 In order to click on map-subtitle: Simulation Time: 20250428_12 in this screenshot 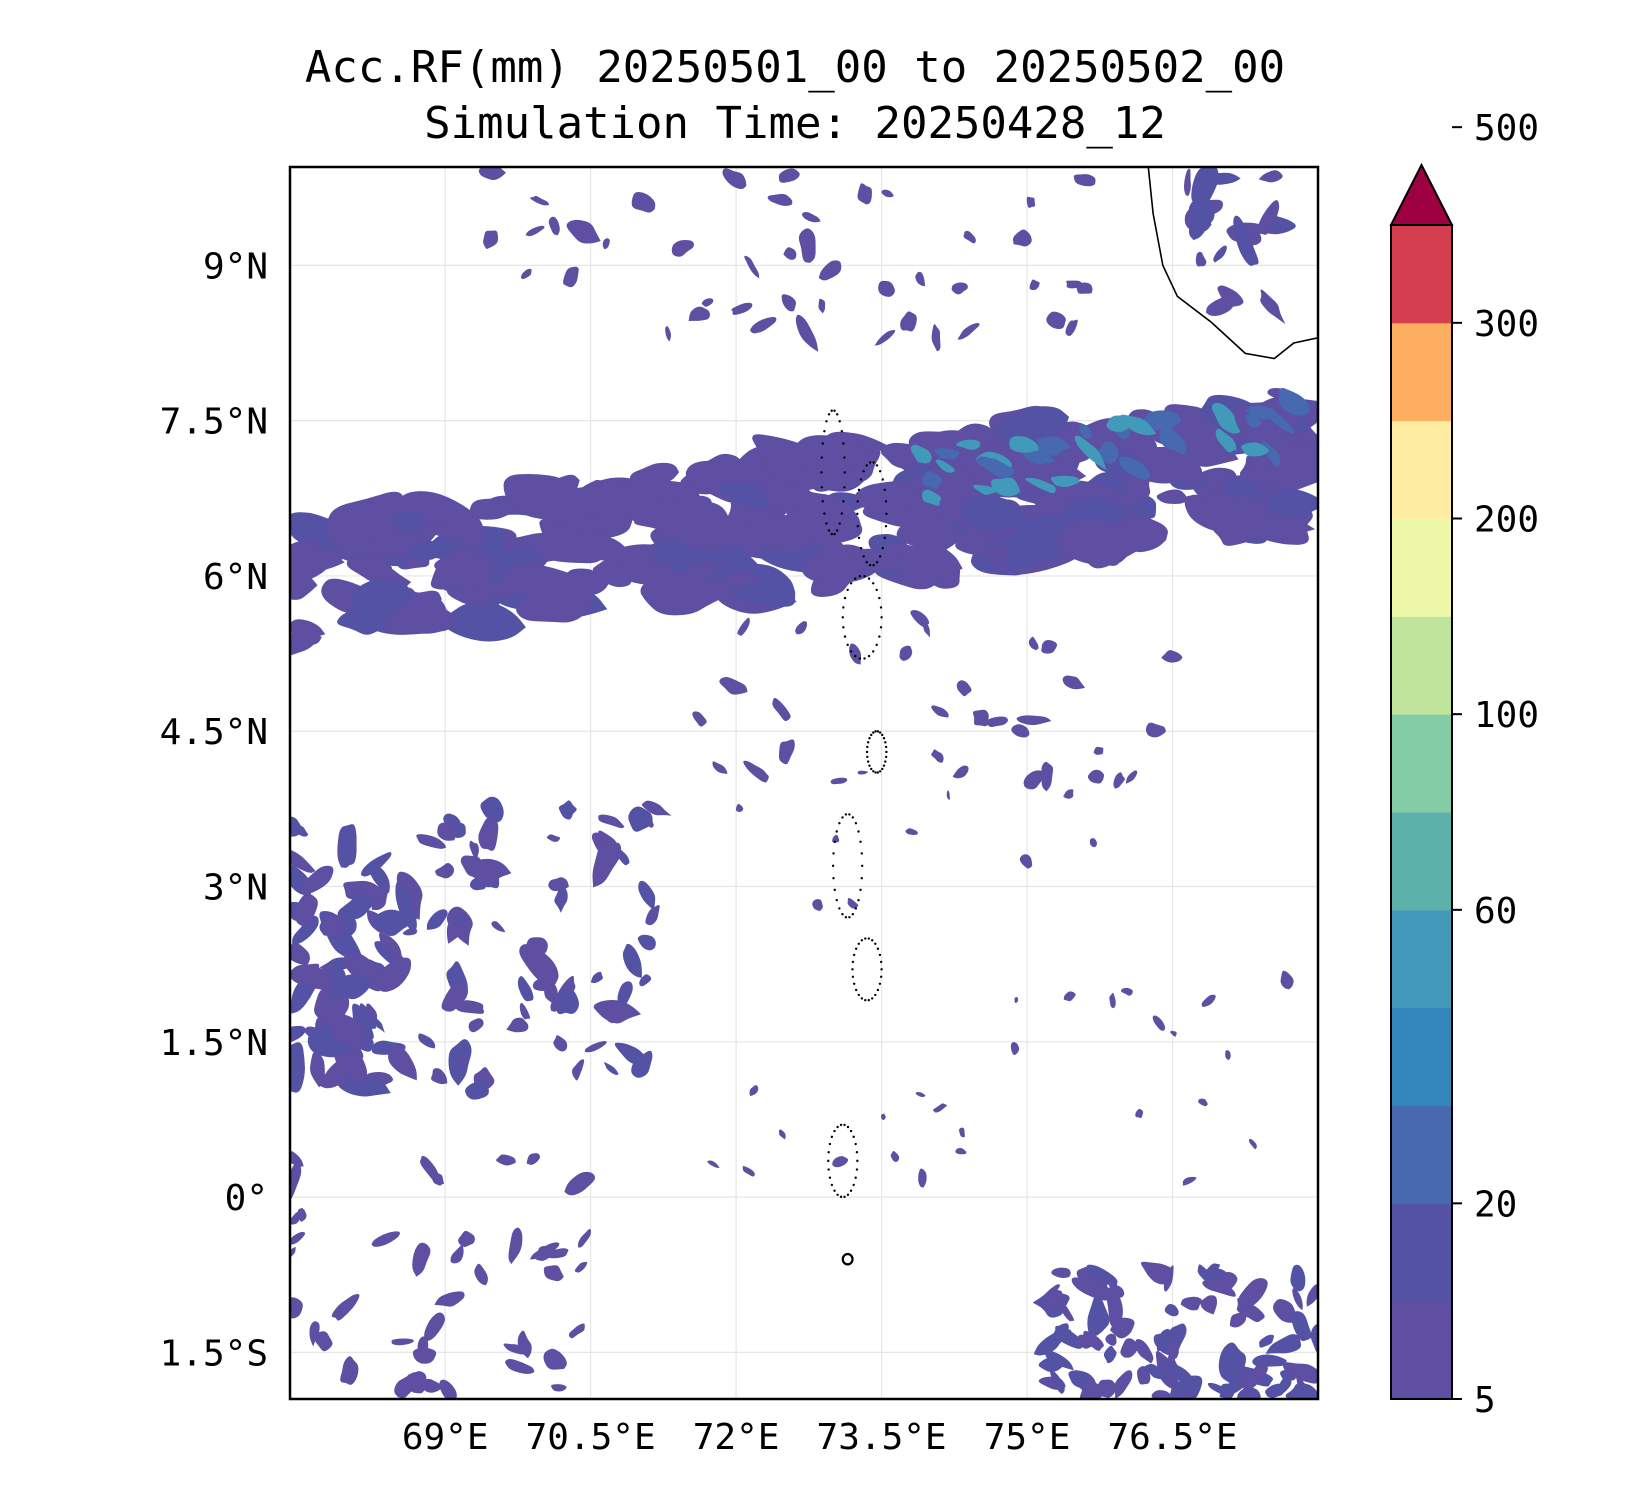, I will do `click(795, 123)`.